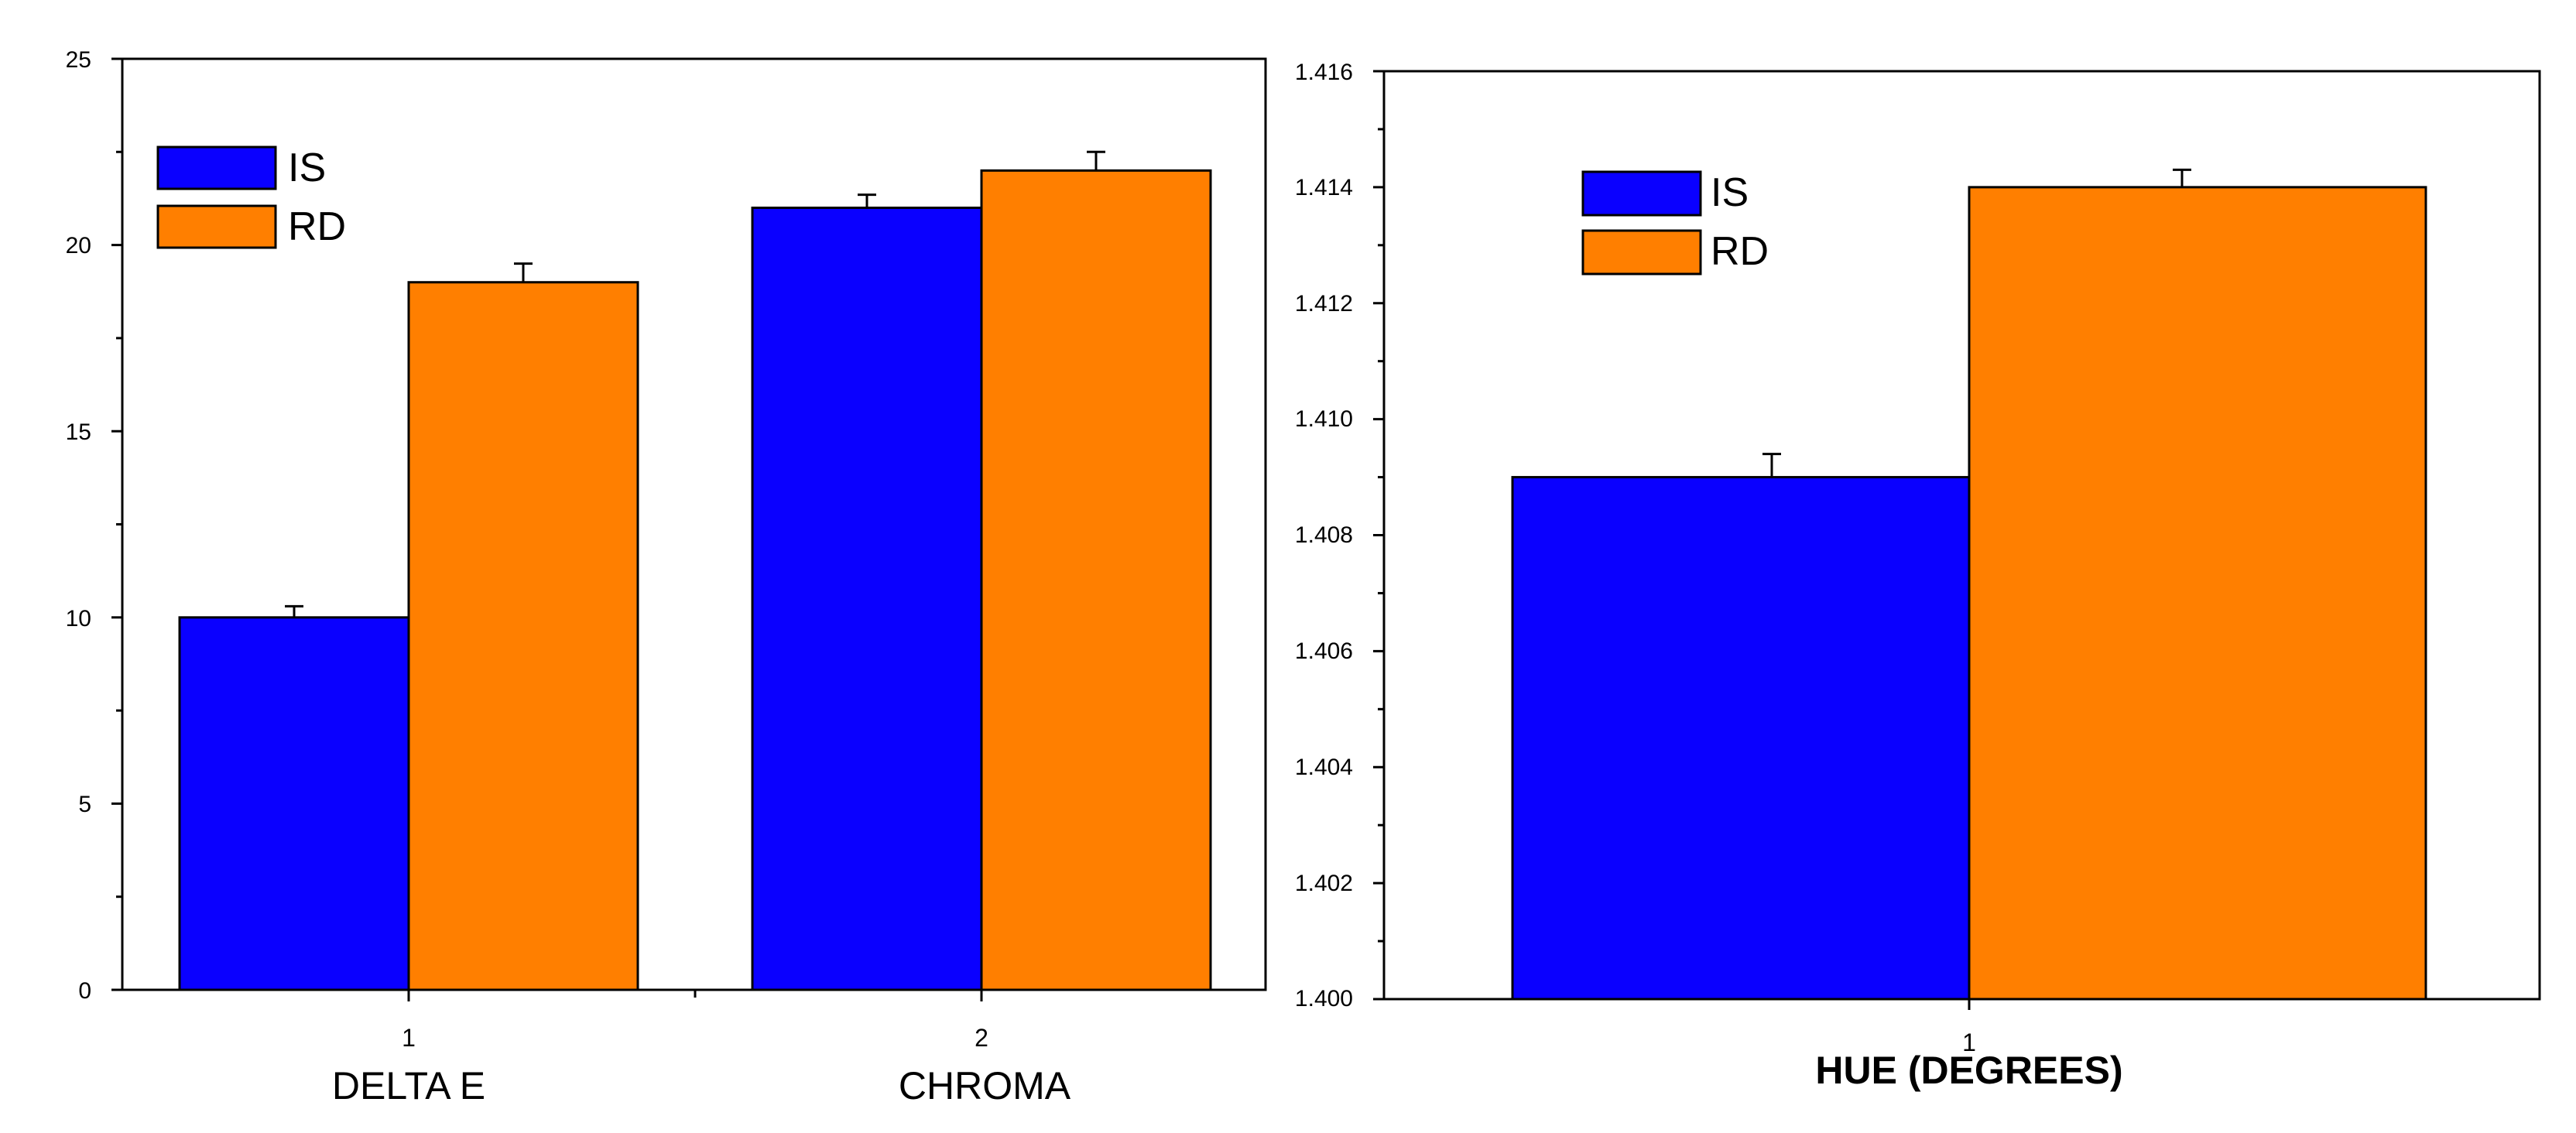  Describe the element at coordinates (1324, 998) in the screenshot. I see `right-y-tick-label: 1.400` at that location.